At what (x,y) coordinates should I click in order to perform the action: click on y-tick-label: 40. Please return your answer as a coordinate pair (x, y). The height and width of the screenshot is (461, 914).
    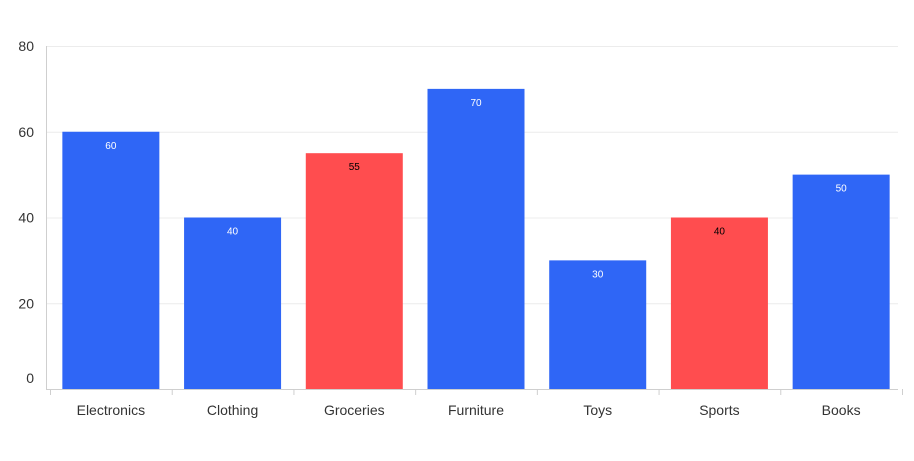
    Looking at the image, I should click on (26, 218).